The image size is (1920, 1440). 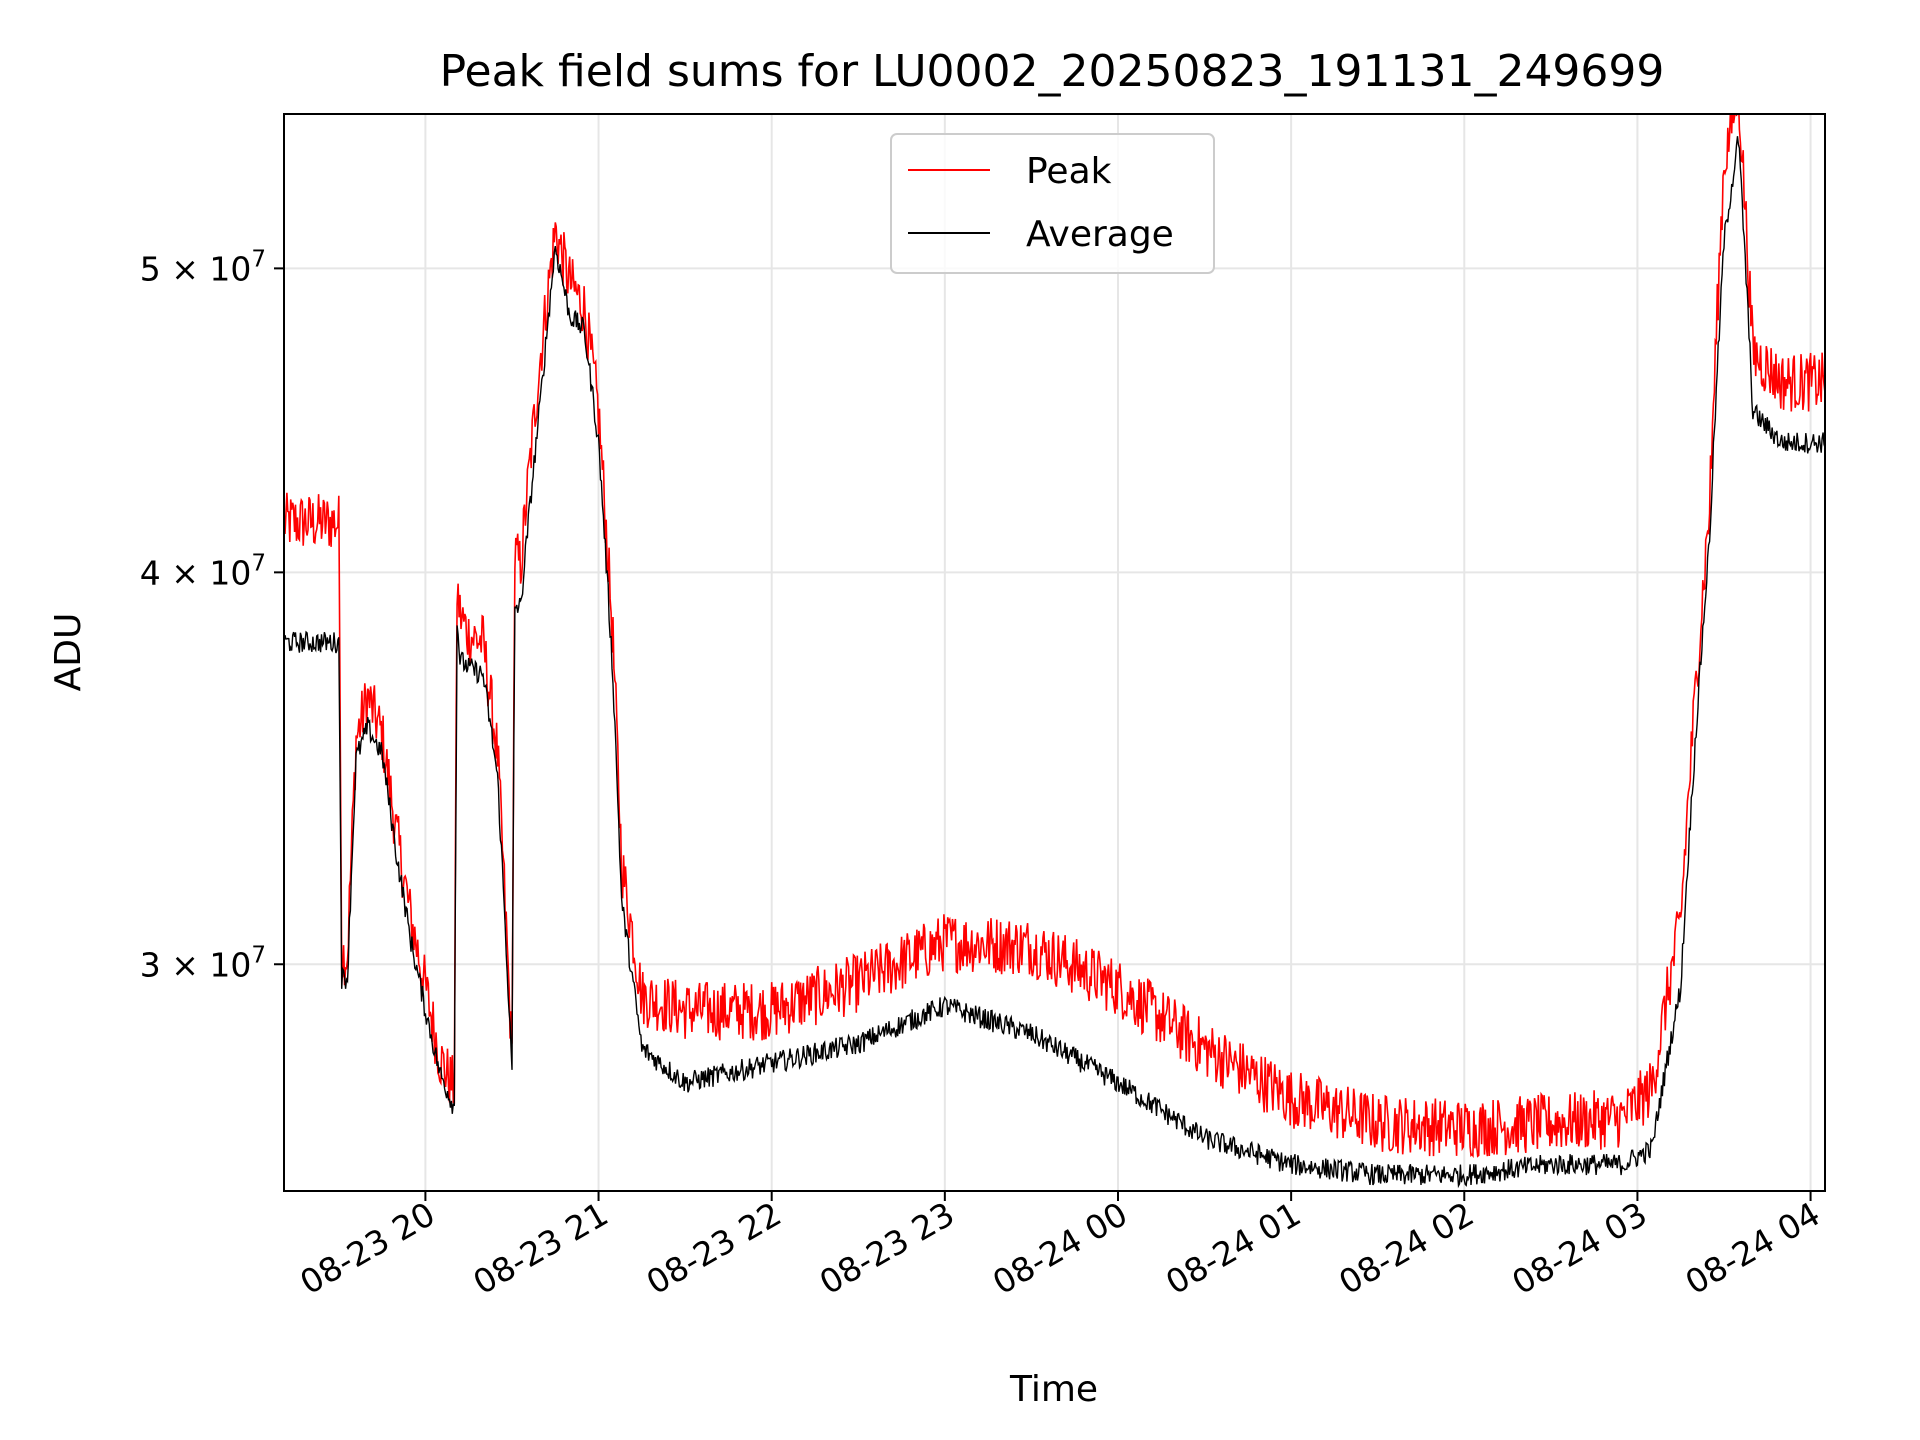 I want to click on y-axis-ticks: 3 × 107 4 × 107 5 × 107, so click(x=212, y=615).